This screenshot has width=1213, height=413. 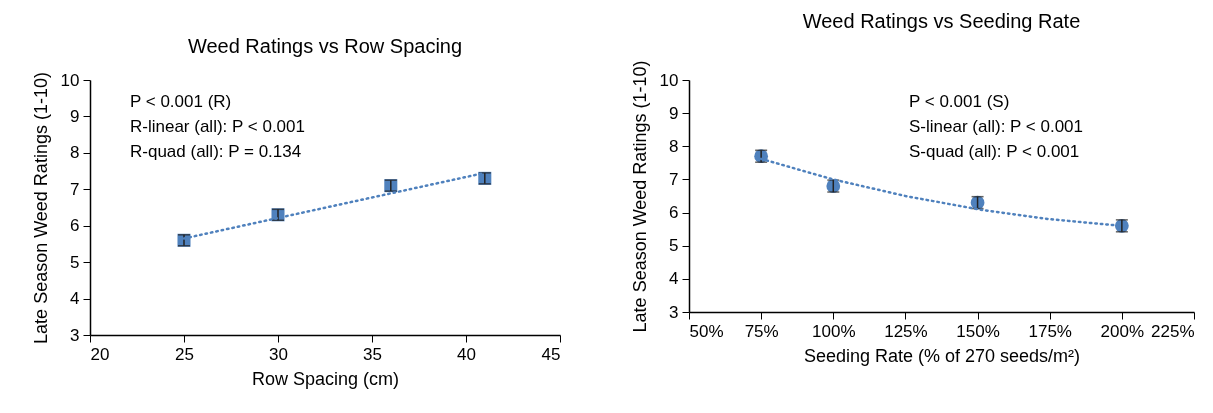 What do you see at coordinates (325, 46) in the screenshot?
I see `chart-title: Weed Ratings vs Row Spacing` at bounding box center [325, 46].